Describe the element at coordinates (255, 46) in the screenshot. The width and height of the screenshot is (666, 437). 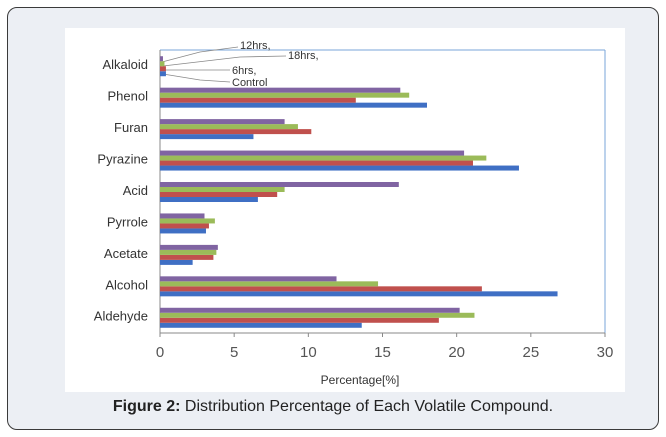
I see `legend-label: 12hrs,` at that location.